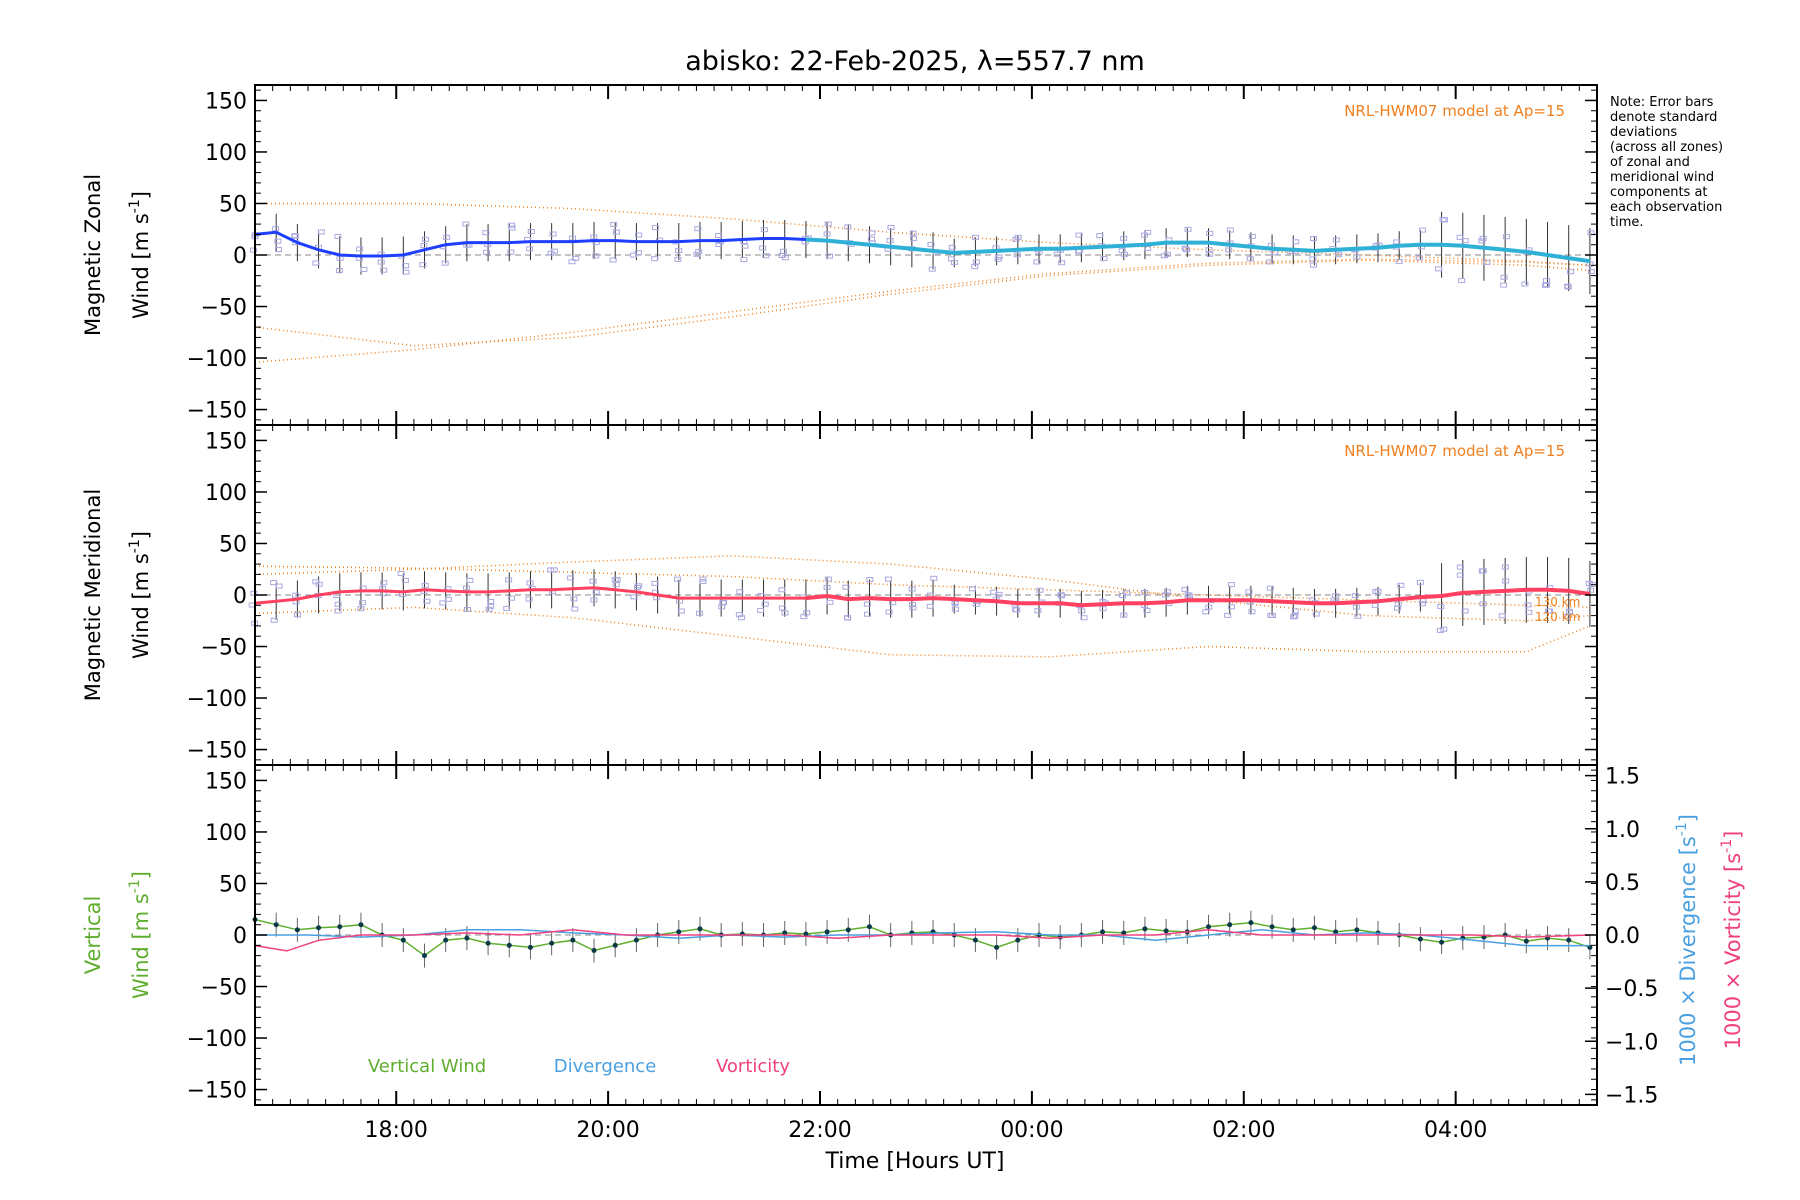 This screenshot has width=1800, height=1200. What do you see at coordinates (915, 61) in the screenshot?
I see `chart-title: abisko: 22-Feb-2025, λ=557.7 nm` at bounding box center [915, 61].